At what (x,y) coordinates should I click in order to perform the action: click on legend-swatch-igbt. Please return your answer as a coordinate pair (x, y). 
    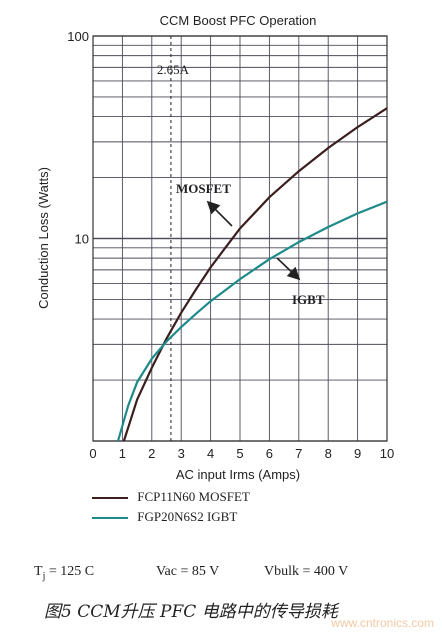
    Looking at the image, I should click on (110, 518).